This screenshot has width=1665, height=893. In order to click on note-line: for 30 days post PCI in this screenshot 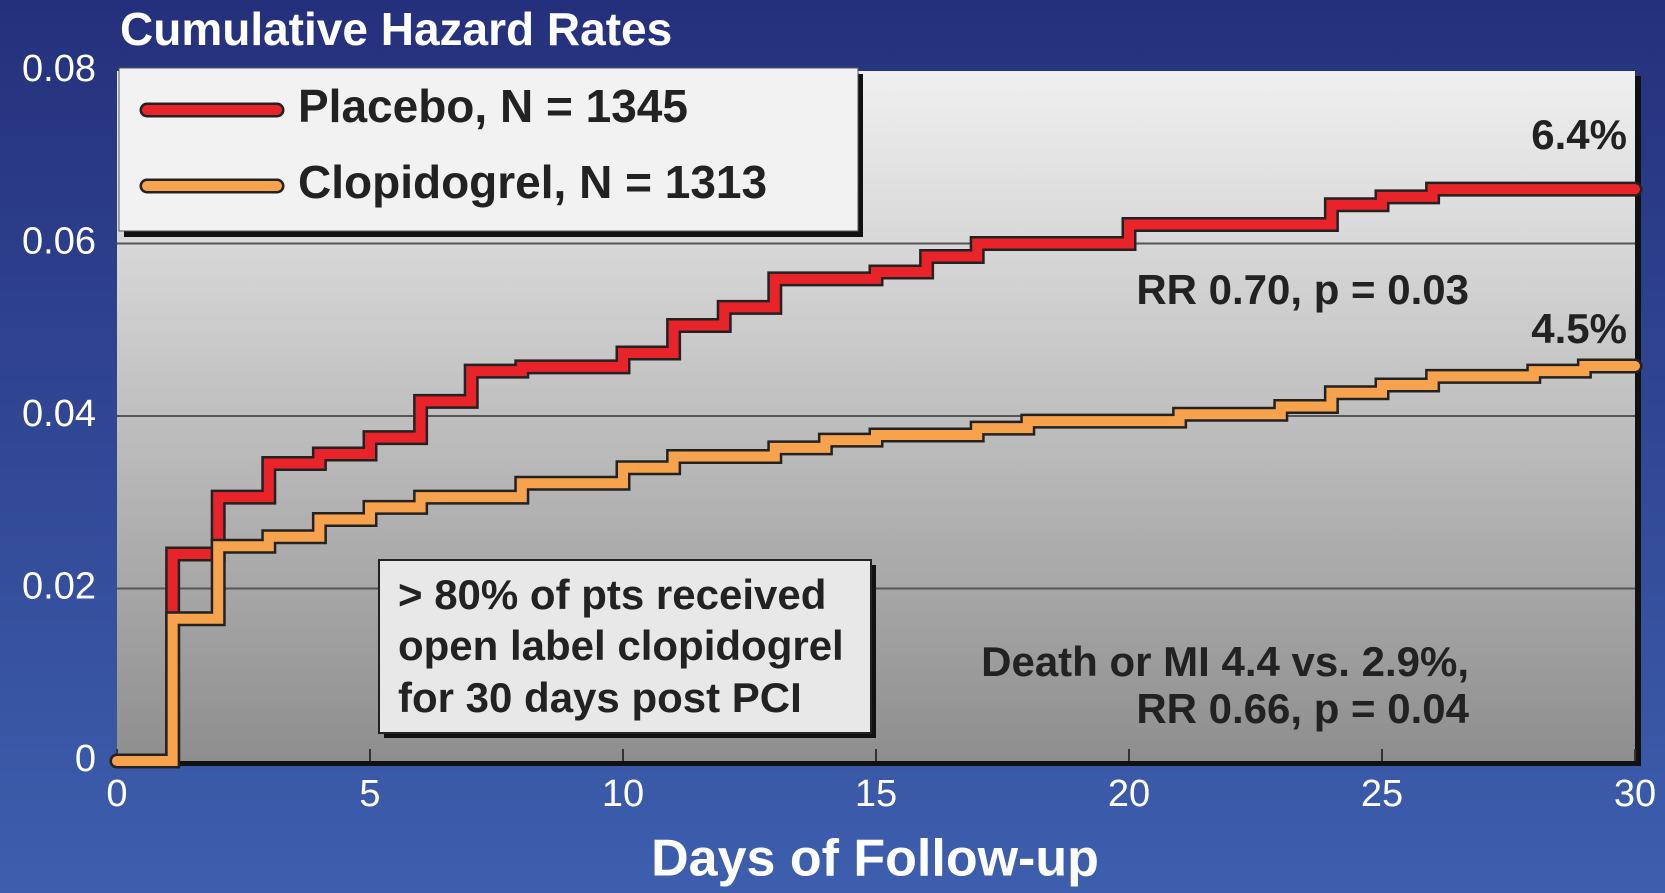, I will do `click(600, 697)`.